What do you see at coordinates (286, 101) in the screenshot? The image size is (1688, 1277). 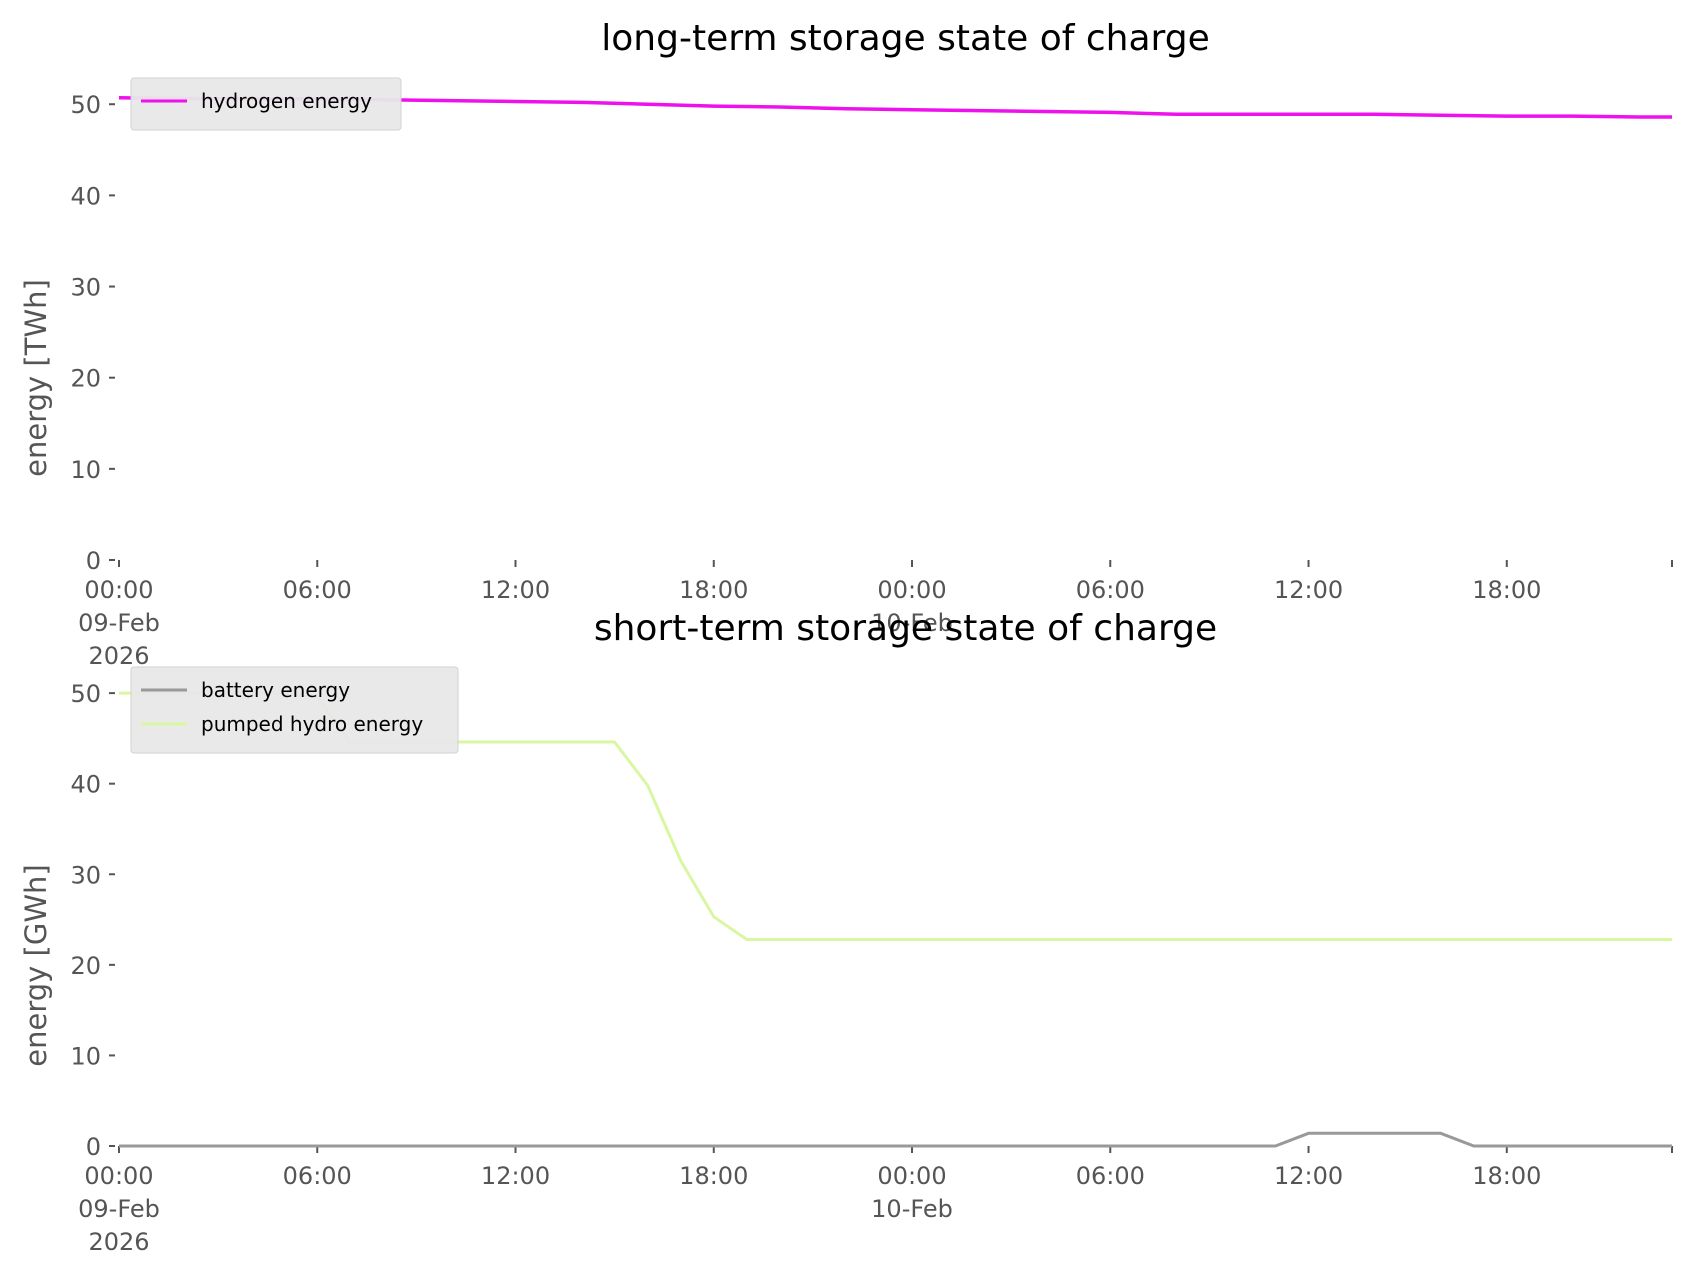 I see `legend-label: hydrogen energy` at bounding box center [286, 101].